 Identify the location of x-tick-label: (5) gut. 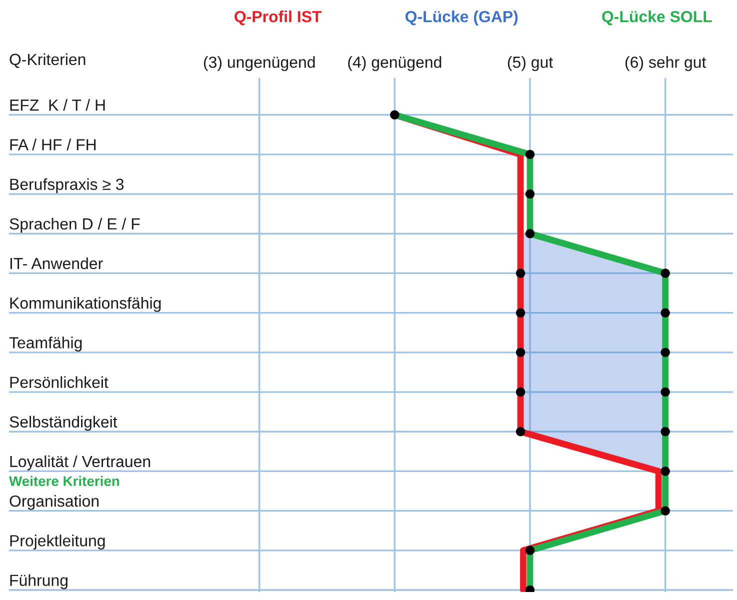
(530, 64).